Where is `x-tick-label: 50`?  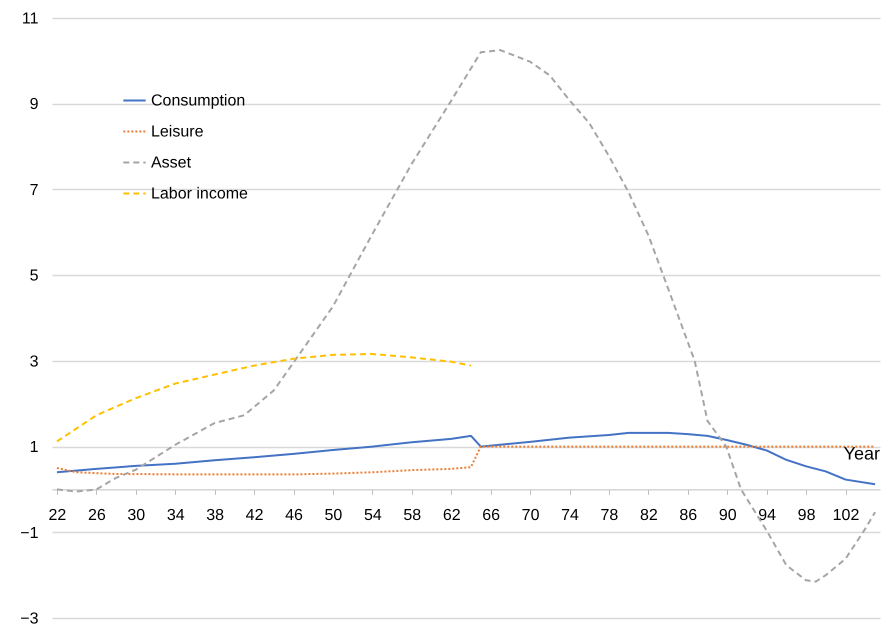
x-tick-label: 50 is located at coordinates (333, 515).